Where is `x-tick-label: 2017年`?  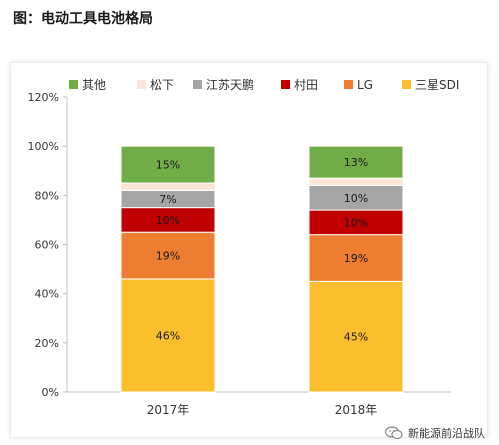 x-tick-label: 2017年 is located at coordinates (168, 410).